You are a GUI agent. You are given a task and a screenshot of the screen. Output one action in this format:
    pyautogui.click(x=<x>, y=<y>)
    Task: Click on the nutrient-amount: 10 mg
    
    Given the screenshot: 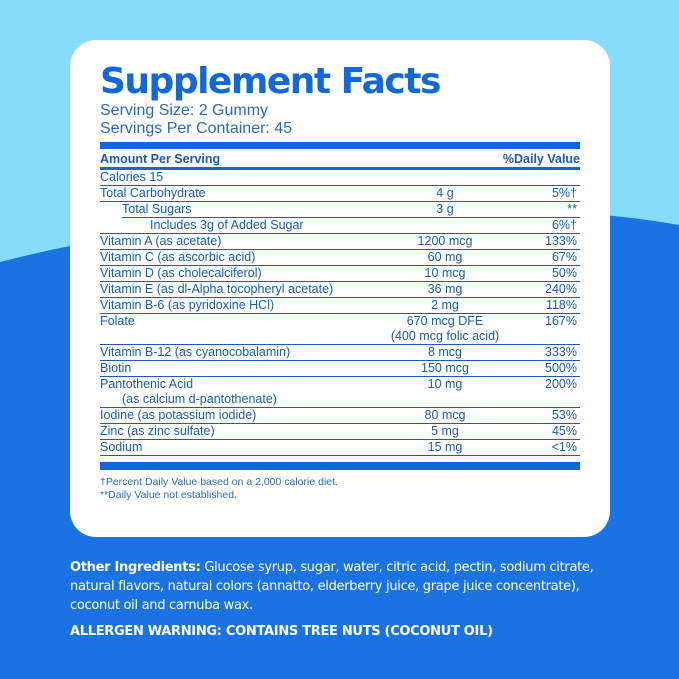 What is the action you would take?
    pyautogui.click(x=445, y=384)
    